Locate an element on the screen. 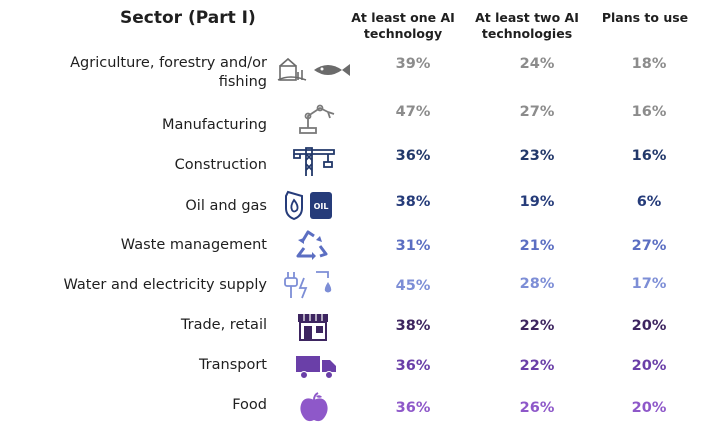 This screenshot has width=705, height=433. value-cell-col2: 28% is located at coordinates (537, 284).